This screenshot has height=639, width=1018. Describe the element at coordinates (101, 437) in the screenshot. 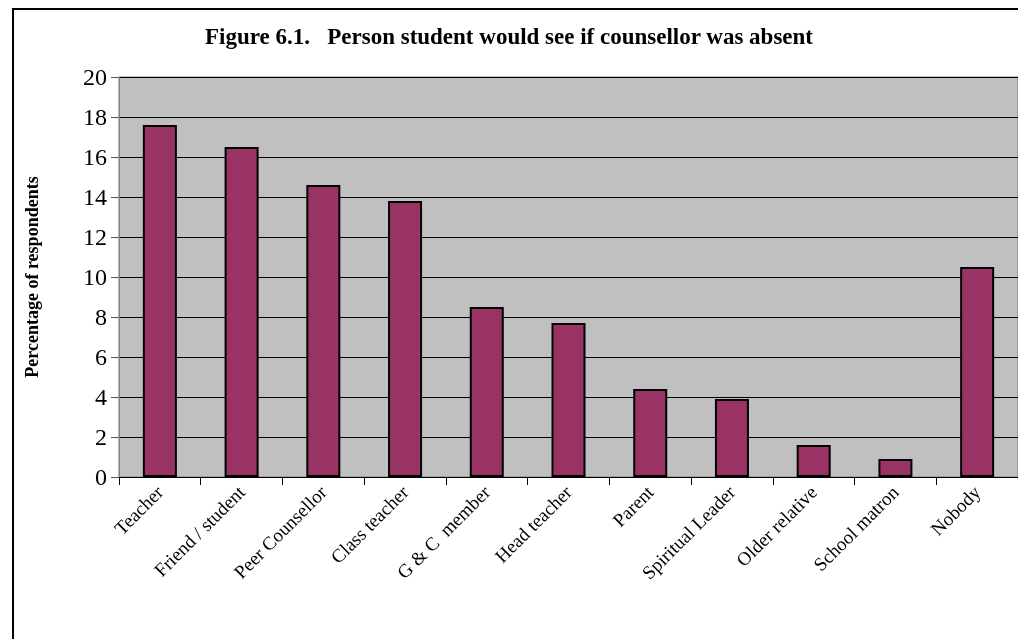

I see `y-tick-label: 2` at that location.